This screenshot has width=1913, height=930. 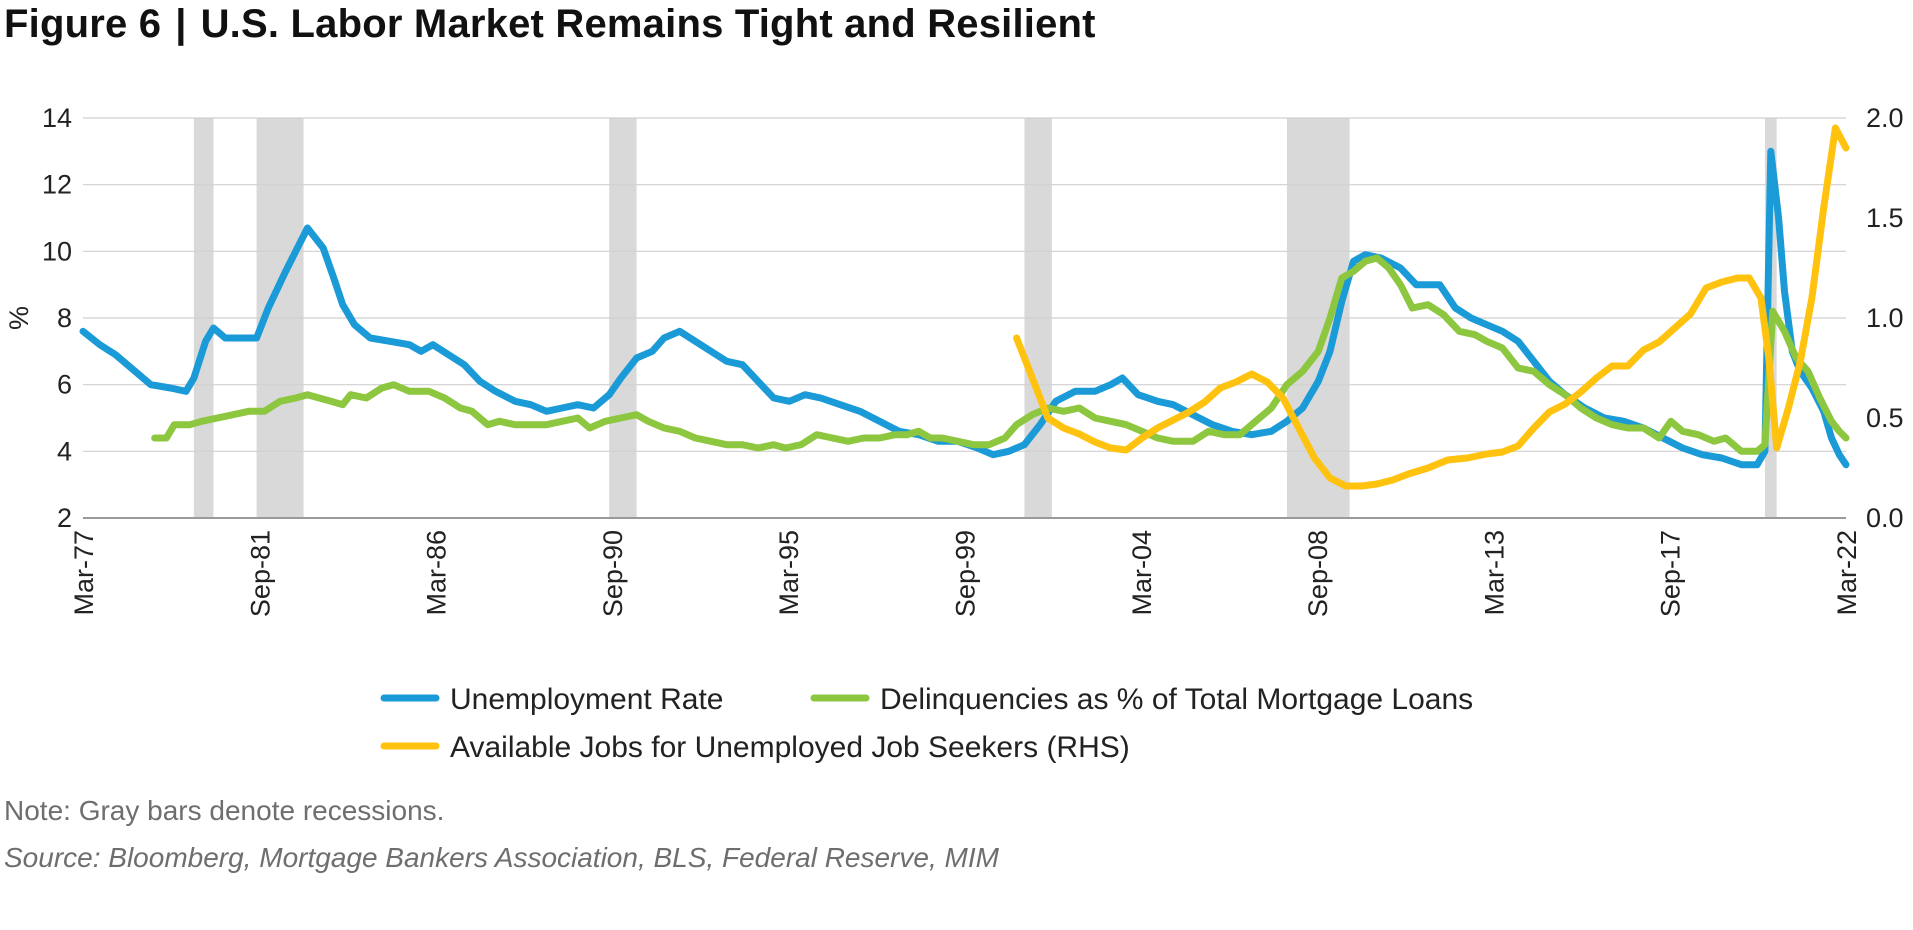 What do you see at coordinates (1847, 573) in the screenshot?
I see `x-tick-label: Mar-22` at bounding box center [1847, 573].